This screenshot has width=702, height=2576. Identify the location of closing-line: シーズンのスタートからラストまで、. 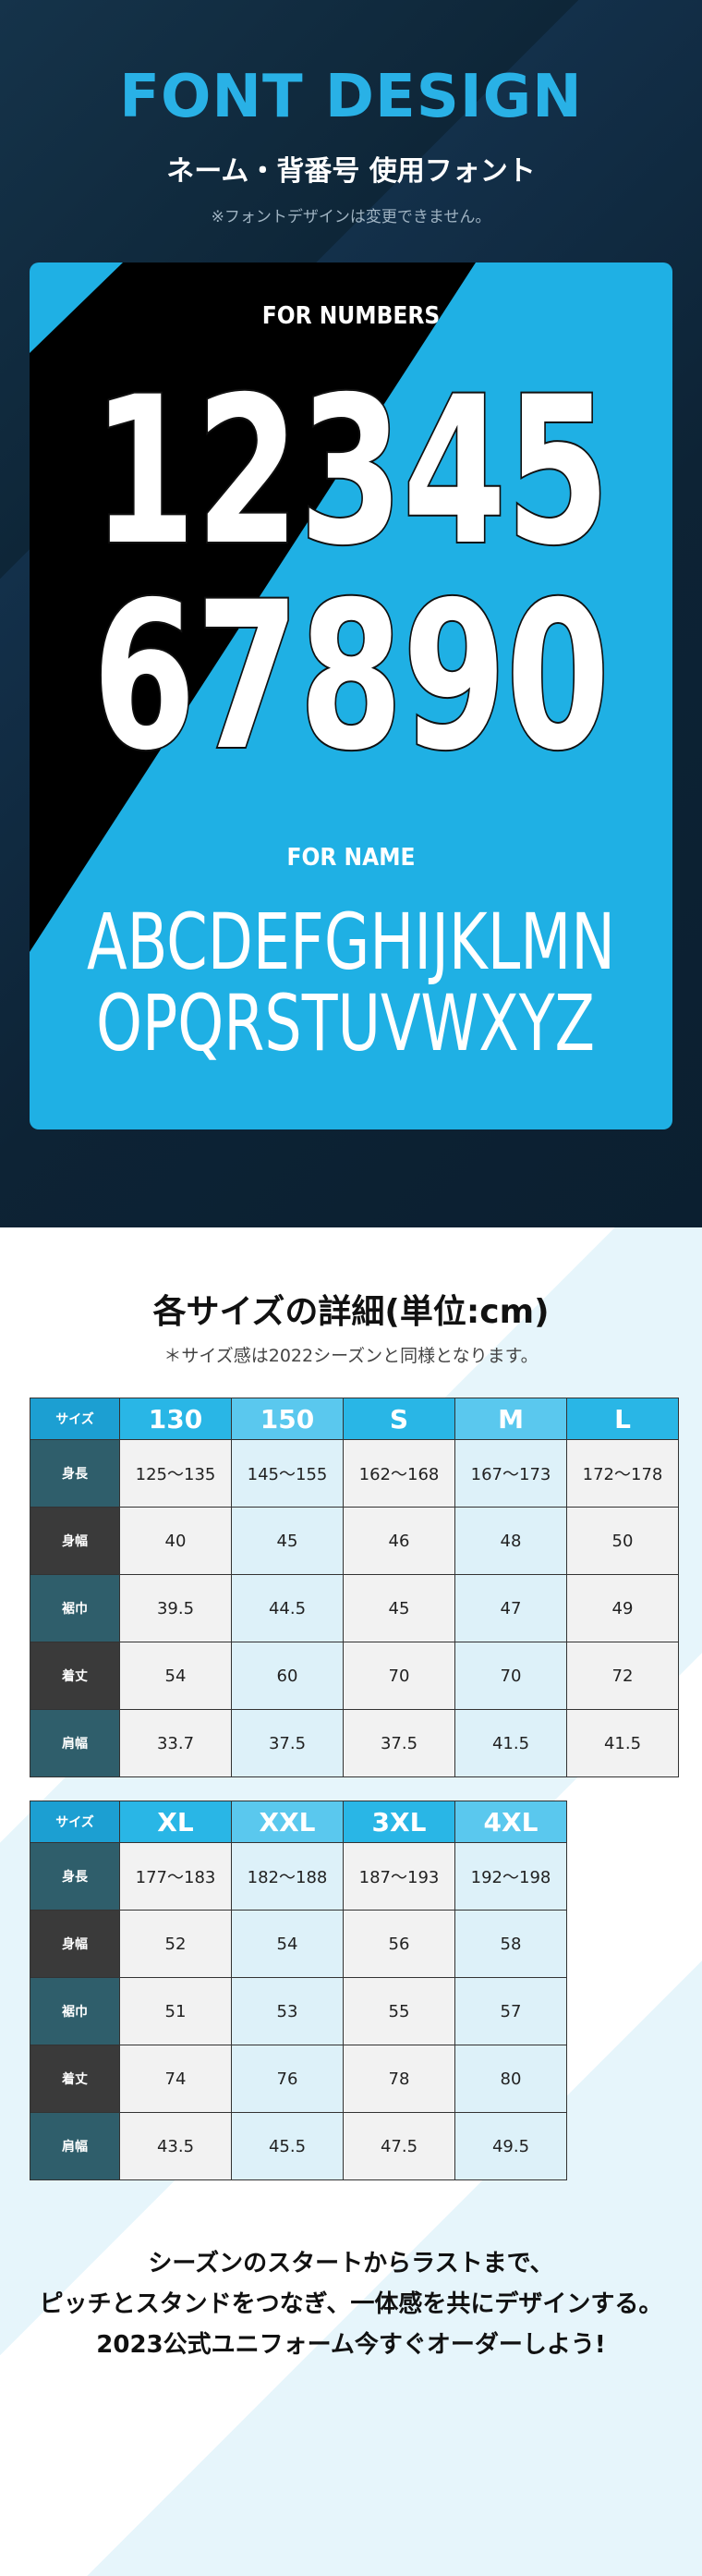
(351, 2263).